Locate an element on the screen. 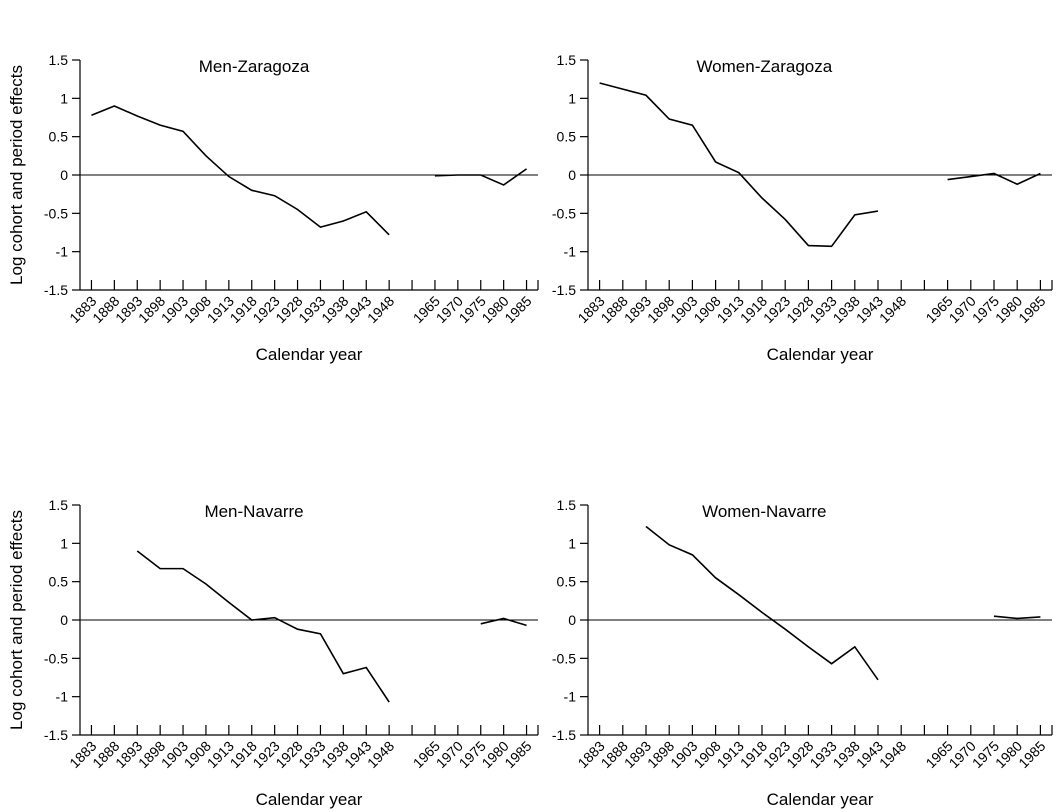 This screenshot has height=812, width=1058. chart-title: Men-Navarre is located at coordinates (253, 511).